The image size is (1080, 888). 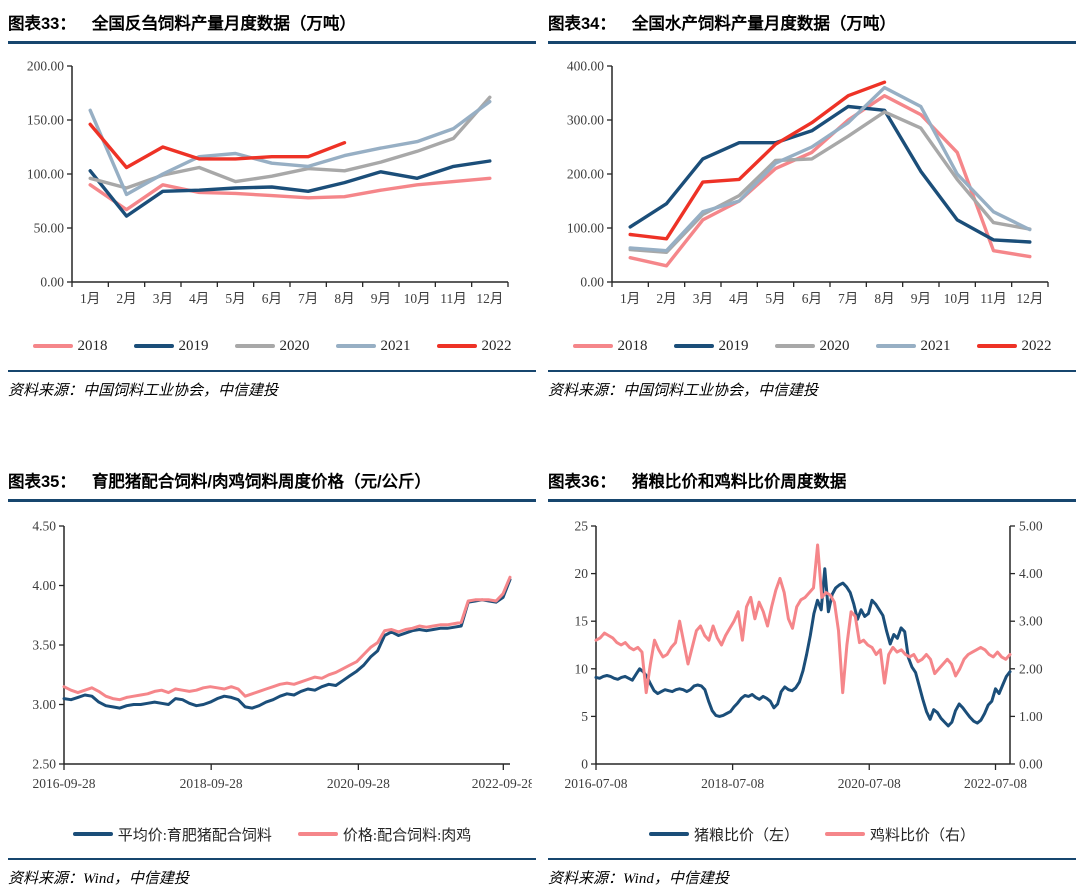 I want to click on legend-item: 猪粮比价（左）, so click(x=723, y=834).